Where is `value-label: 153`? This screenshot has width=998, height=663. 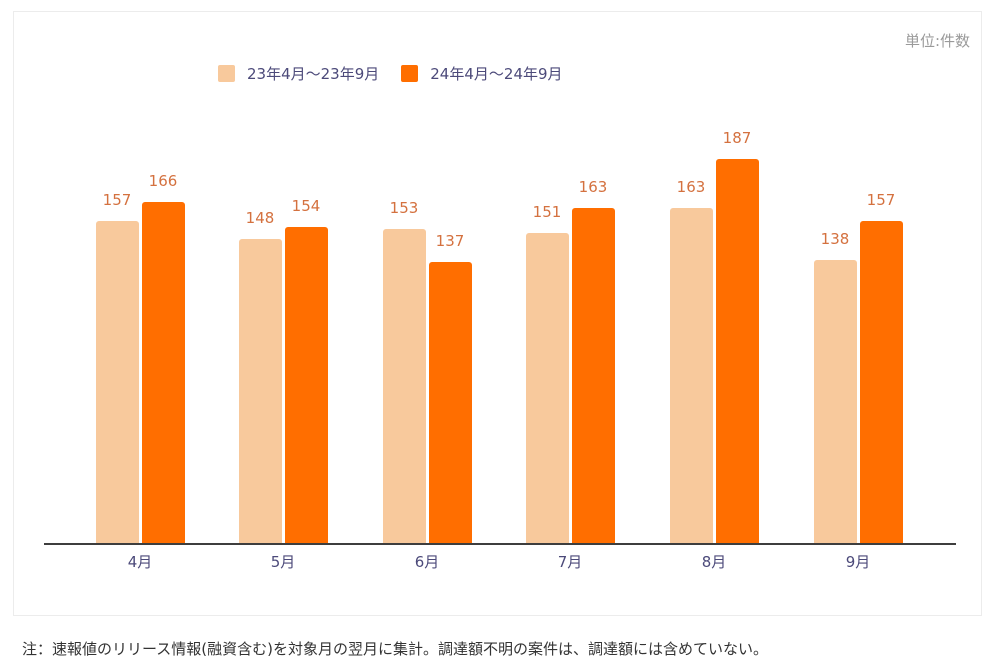
value-label: 153 is located at coordinates (404, 208).